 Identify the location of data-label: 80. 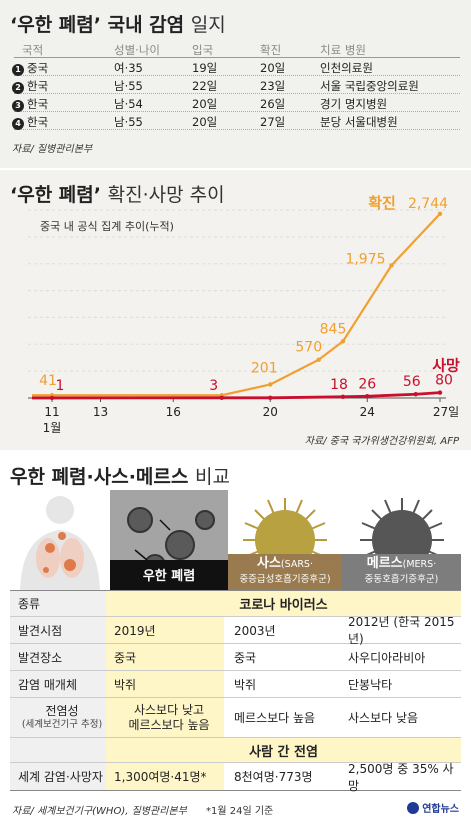
(444, 381).